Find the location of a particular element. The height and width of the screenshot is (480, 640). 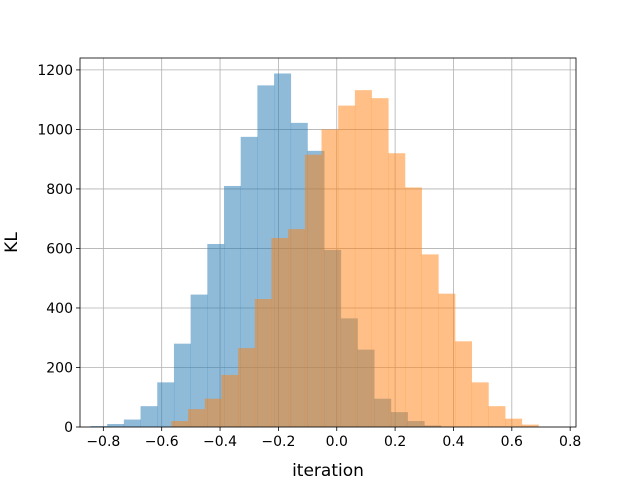

x-tick-label: 0.6 is located at coordinates (512, 442).